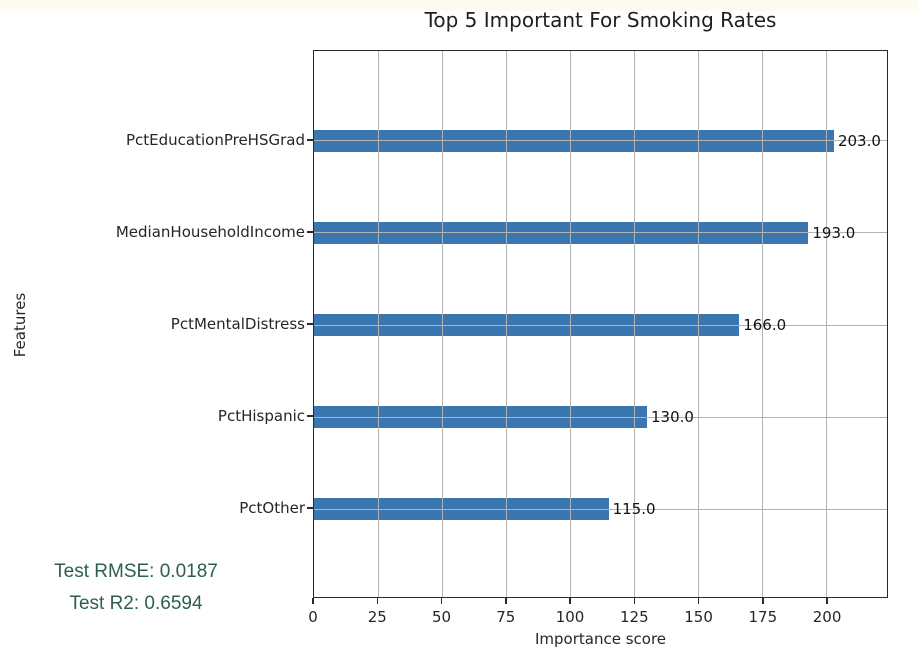 The image size is (918, 668). I want to click on y-tick-label: PctMentalDistress, so click(237, 324).